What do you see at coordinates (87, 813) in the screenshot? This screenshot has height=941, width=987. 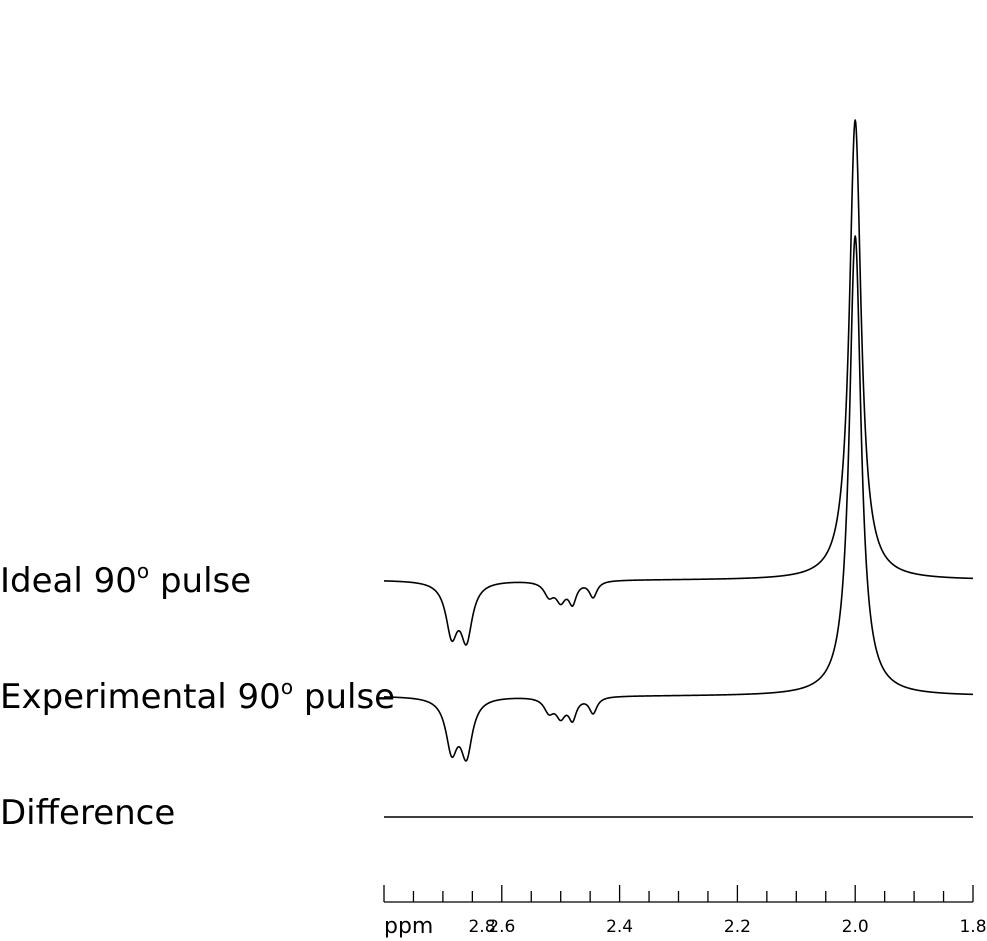 I see `label-difference: Difference` at bounding box center [87, 813].